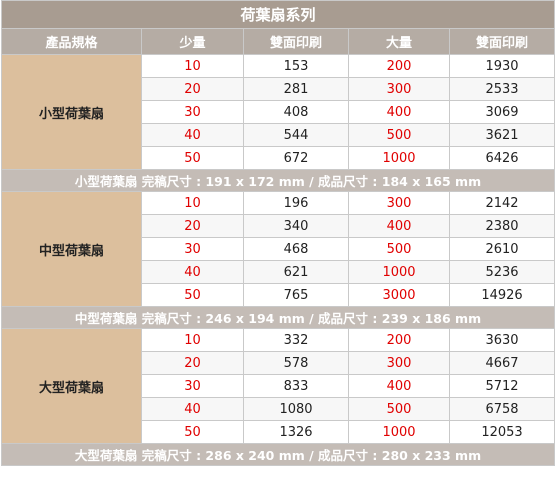  What do you see at coordinates (296, 89) in the screenshot?
I see `small-price-cell: 281` at bounding box center [296, 89].